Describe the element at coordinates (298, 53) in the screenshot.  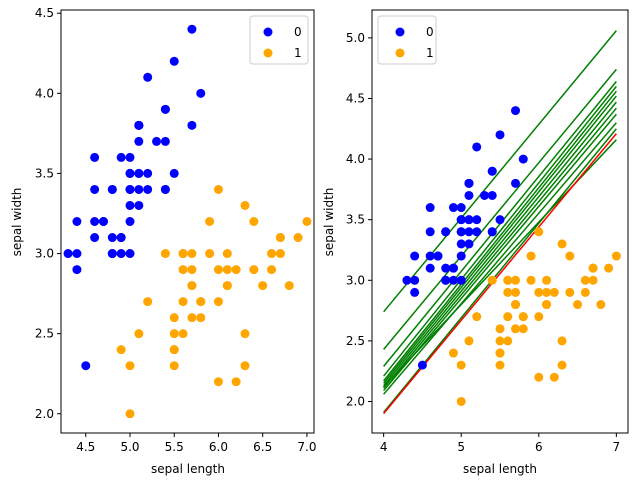
I see `left-legend-label-1: 1` at that location.